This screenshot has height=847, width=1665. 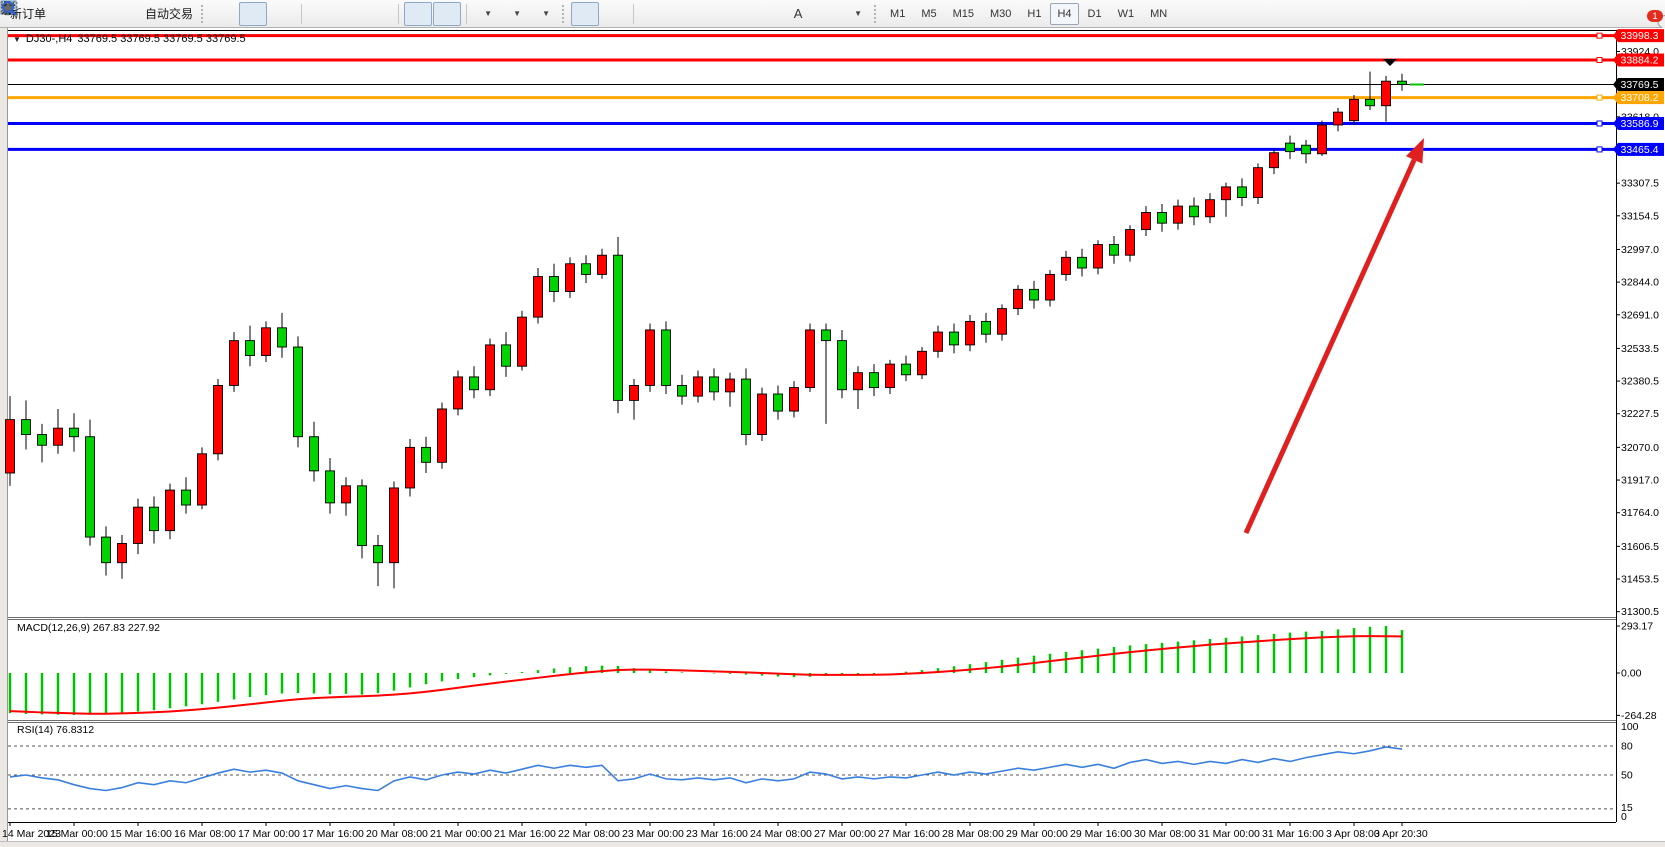 I want to click on horizontal-line-button, so click(x=348, y=14).